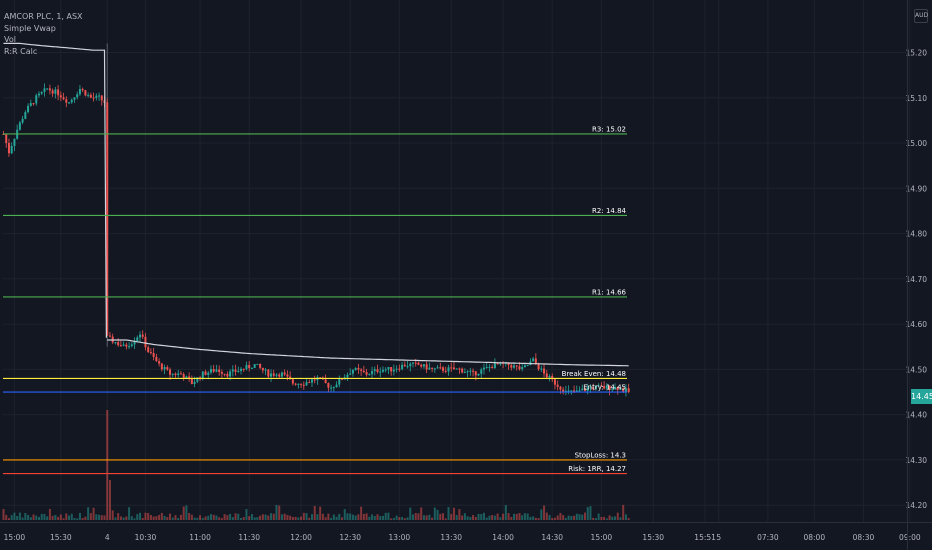 Image resolution: width=932 pixels, height=550 pixels. I want to click on level-label-r3: R3: 15.02, so click(609, 129).